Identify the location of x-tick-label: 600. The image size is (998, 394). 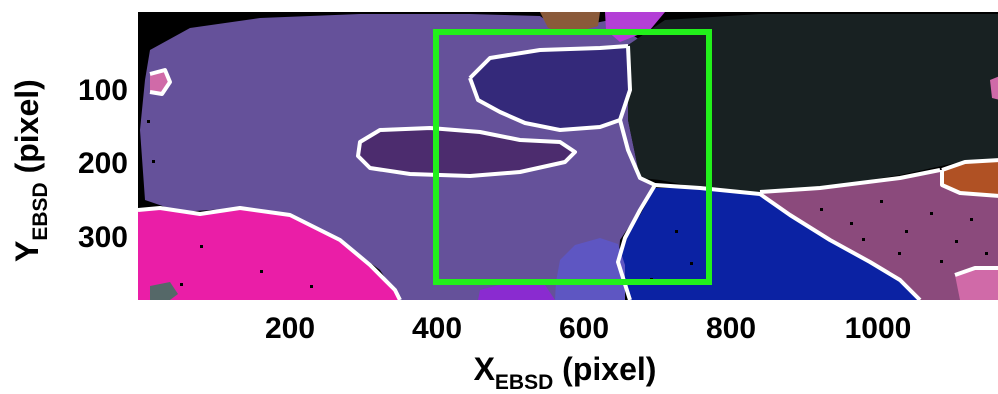
(584, 328).